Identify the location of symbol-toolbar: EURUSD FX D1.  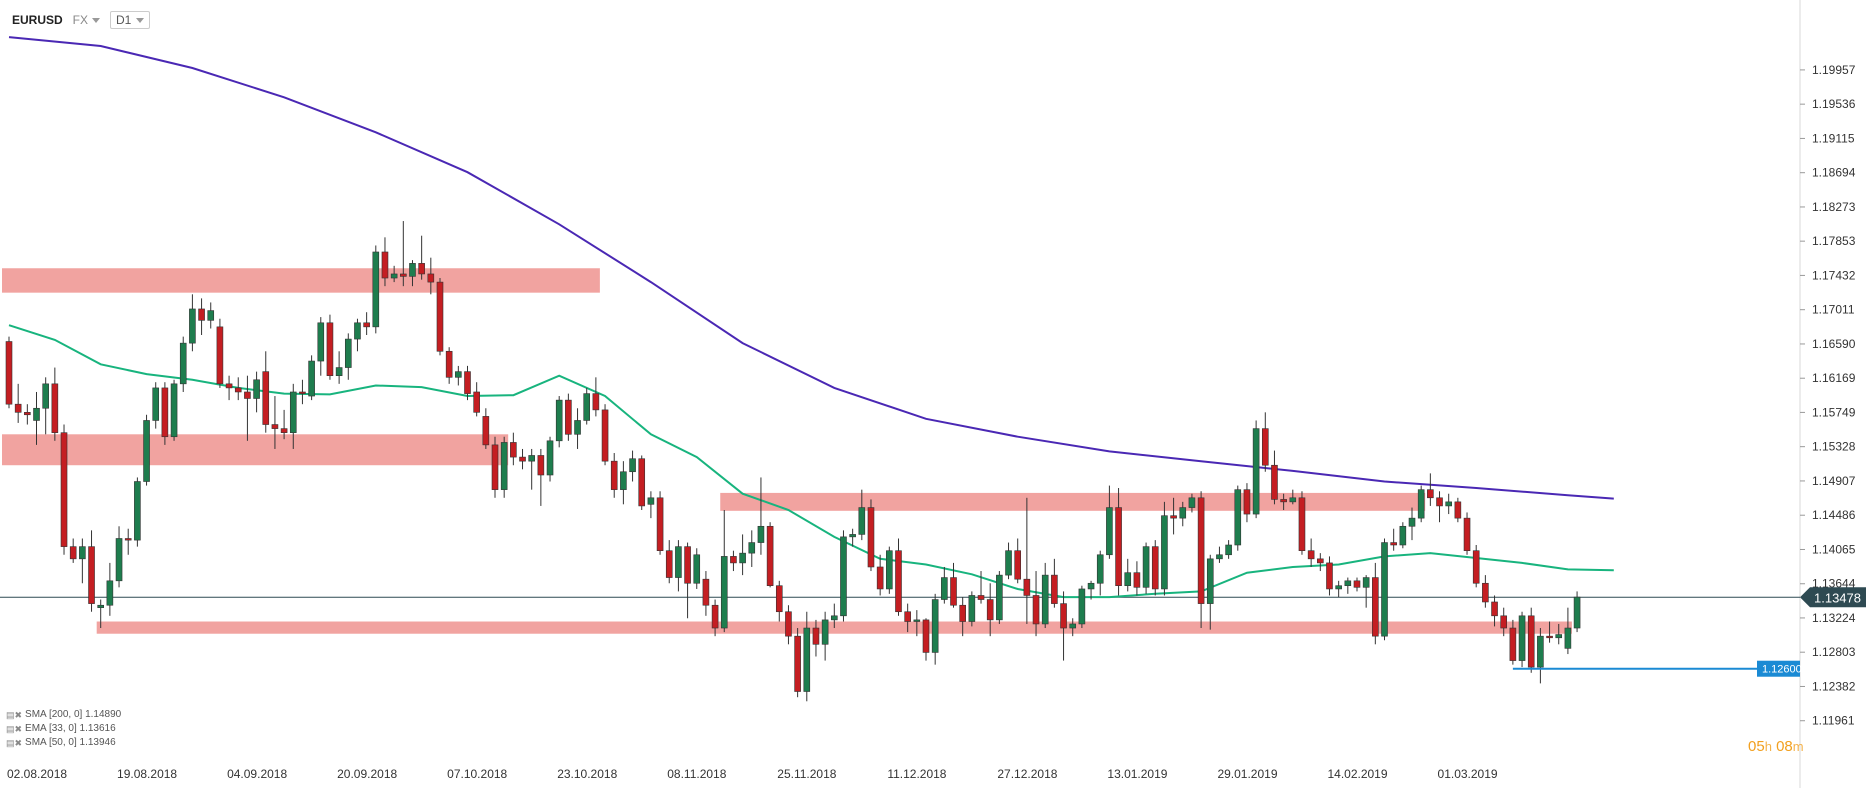
(81, 20).